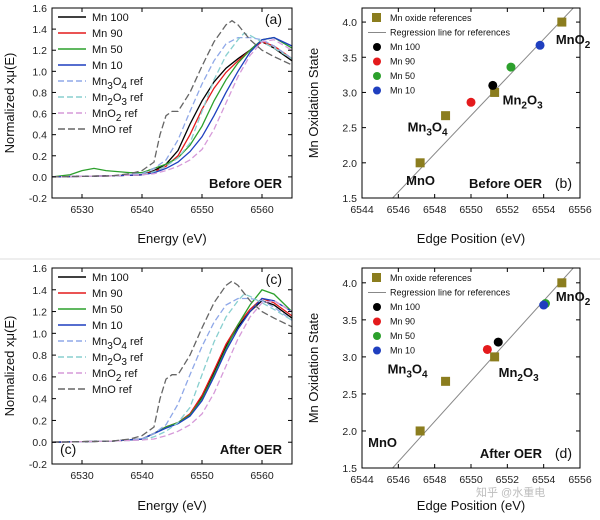  Describe the element at coordinates (274, 279) in the screenshot. I see `panel-label: (c)` at that location.